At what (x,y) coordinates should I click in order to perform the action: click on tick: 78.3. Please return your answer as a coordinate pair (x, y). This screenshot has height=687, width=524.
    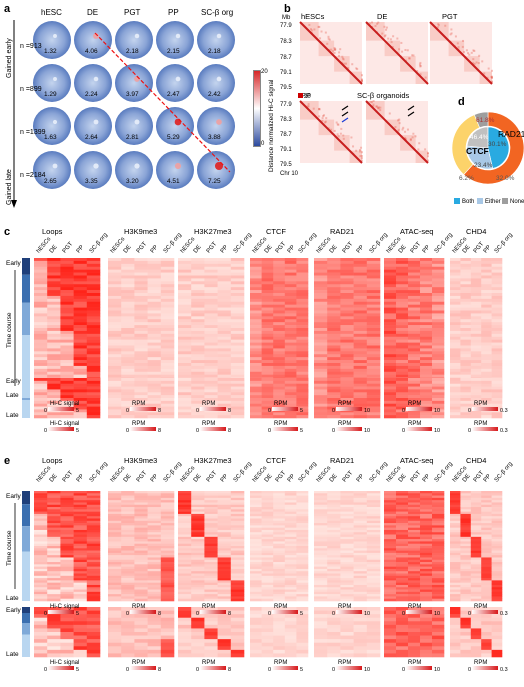
    Looking at the image, I should click on (286, 42).